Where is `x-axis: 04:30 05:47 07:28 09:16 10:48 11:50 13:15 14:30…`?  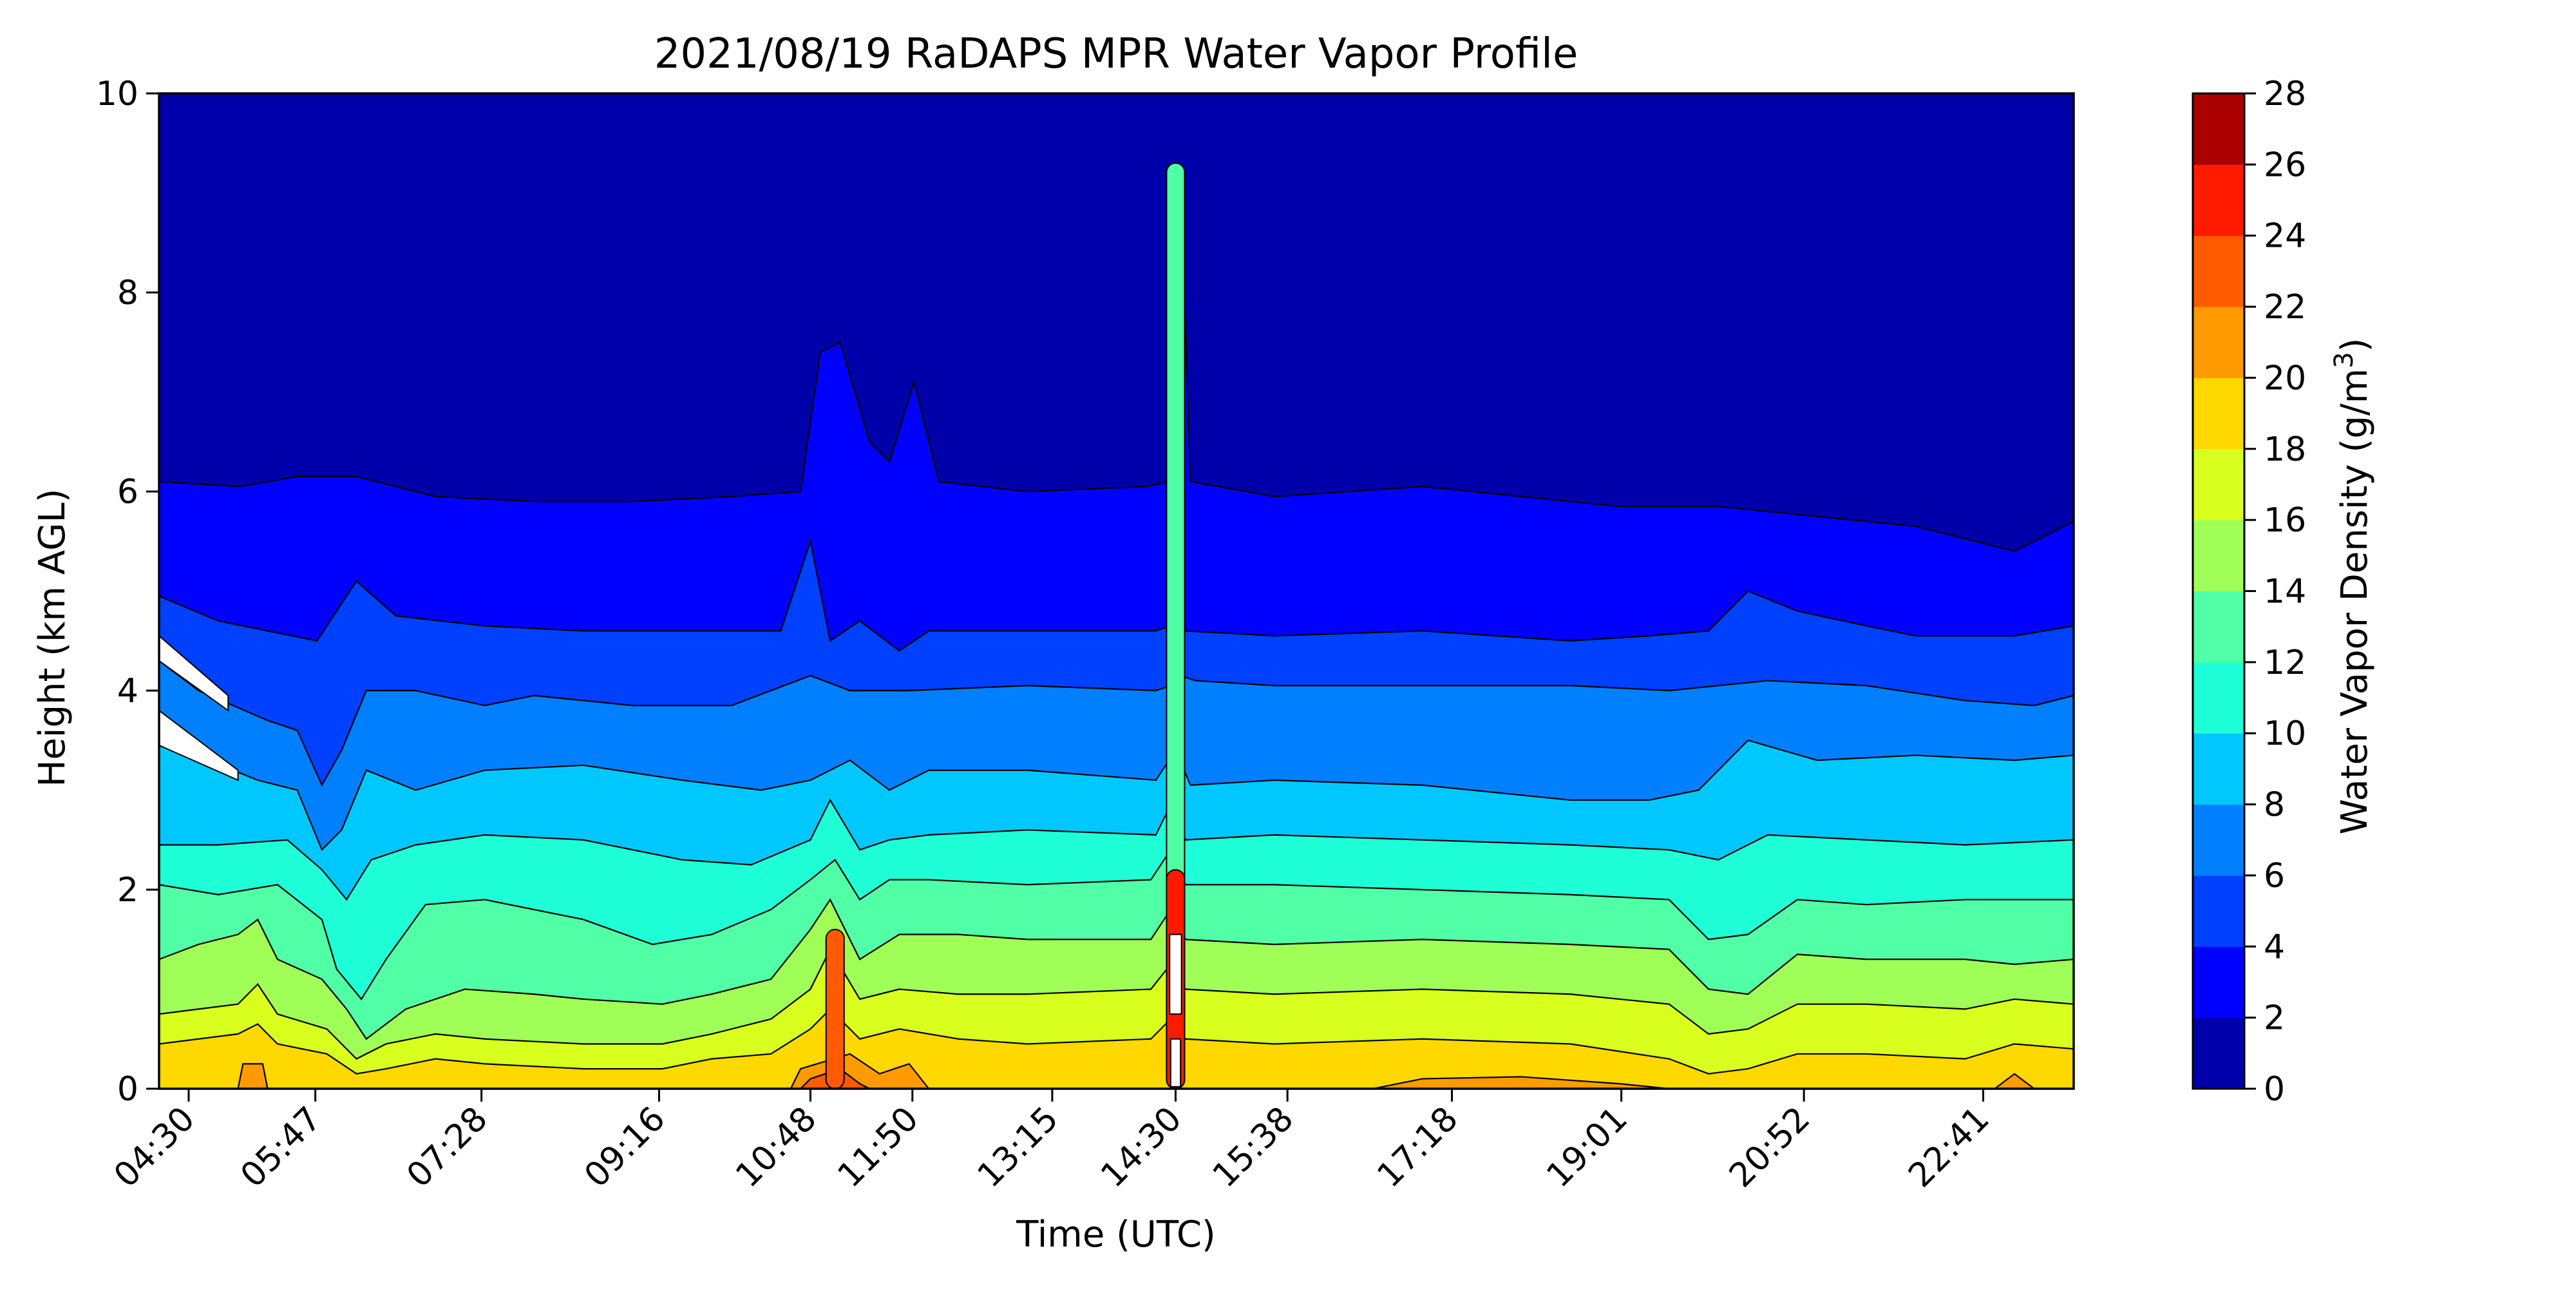 x-axis: 04:30 05:47 07:28 09:16 10:48 11:50 13:15 14:30… is located at coordinates (1052, 1142).